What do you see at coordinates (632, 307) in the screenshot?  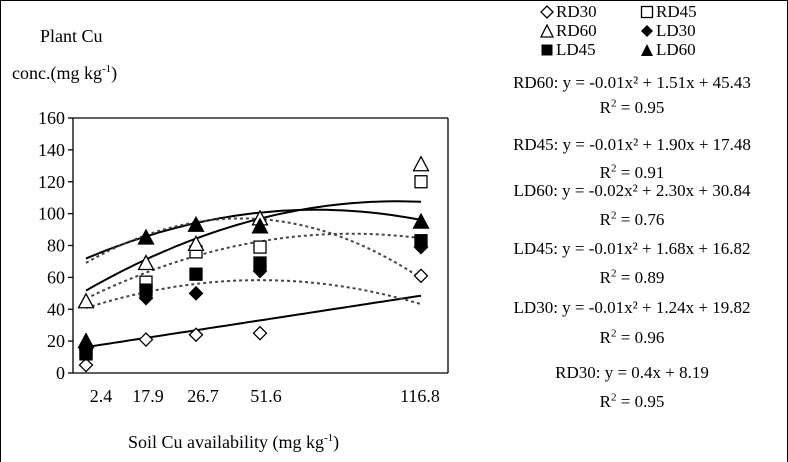 I see `equation-ld30: LD30: y = -0.01x² + 1.24x + 19.82` at bounding box center [632, 307].